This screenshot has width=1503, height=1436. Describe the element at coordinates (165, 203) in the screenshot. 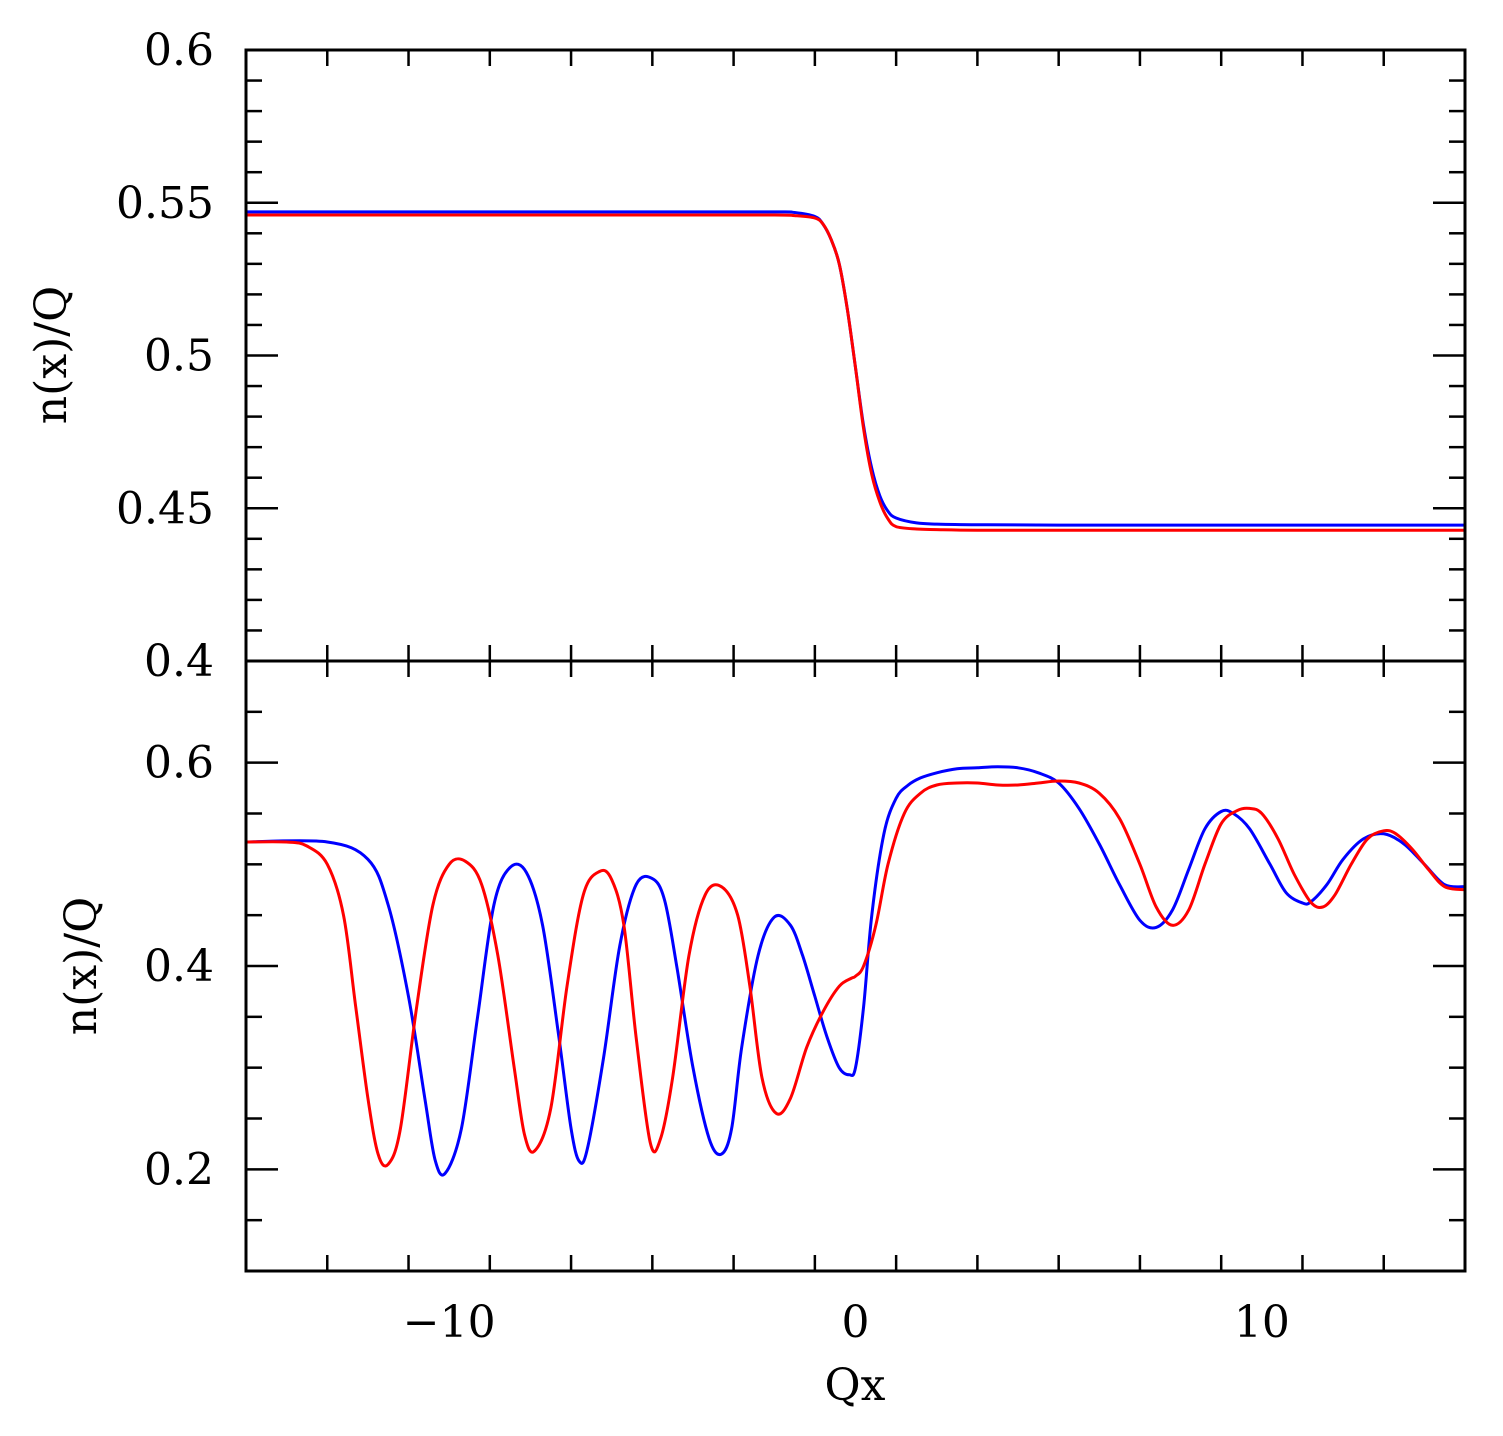

I see `ytick-label: 0.55` at that location.